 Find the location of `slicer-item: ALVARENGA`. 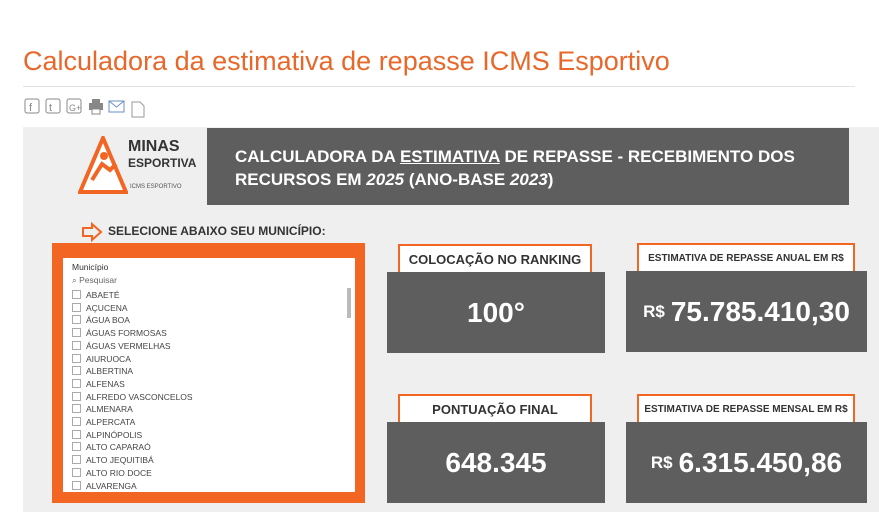

slicer-item: ALVARENGA is located at coordinates (104, 485).